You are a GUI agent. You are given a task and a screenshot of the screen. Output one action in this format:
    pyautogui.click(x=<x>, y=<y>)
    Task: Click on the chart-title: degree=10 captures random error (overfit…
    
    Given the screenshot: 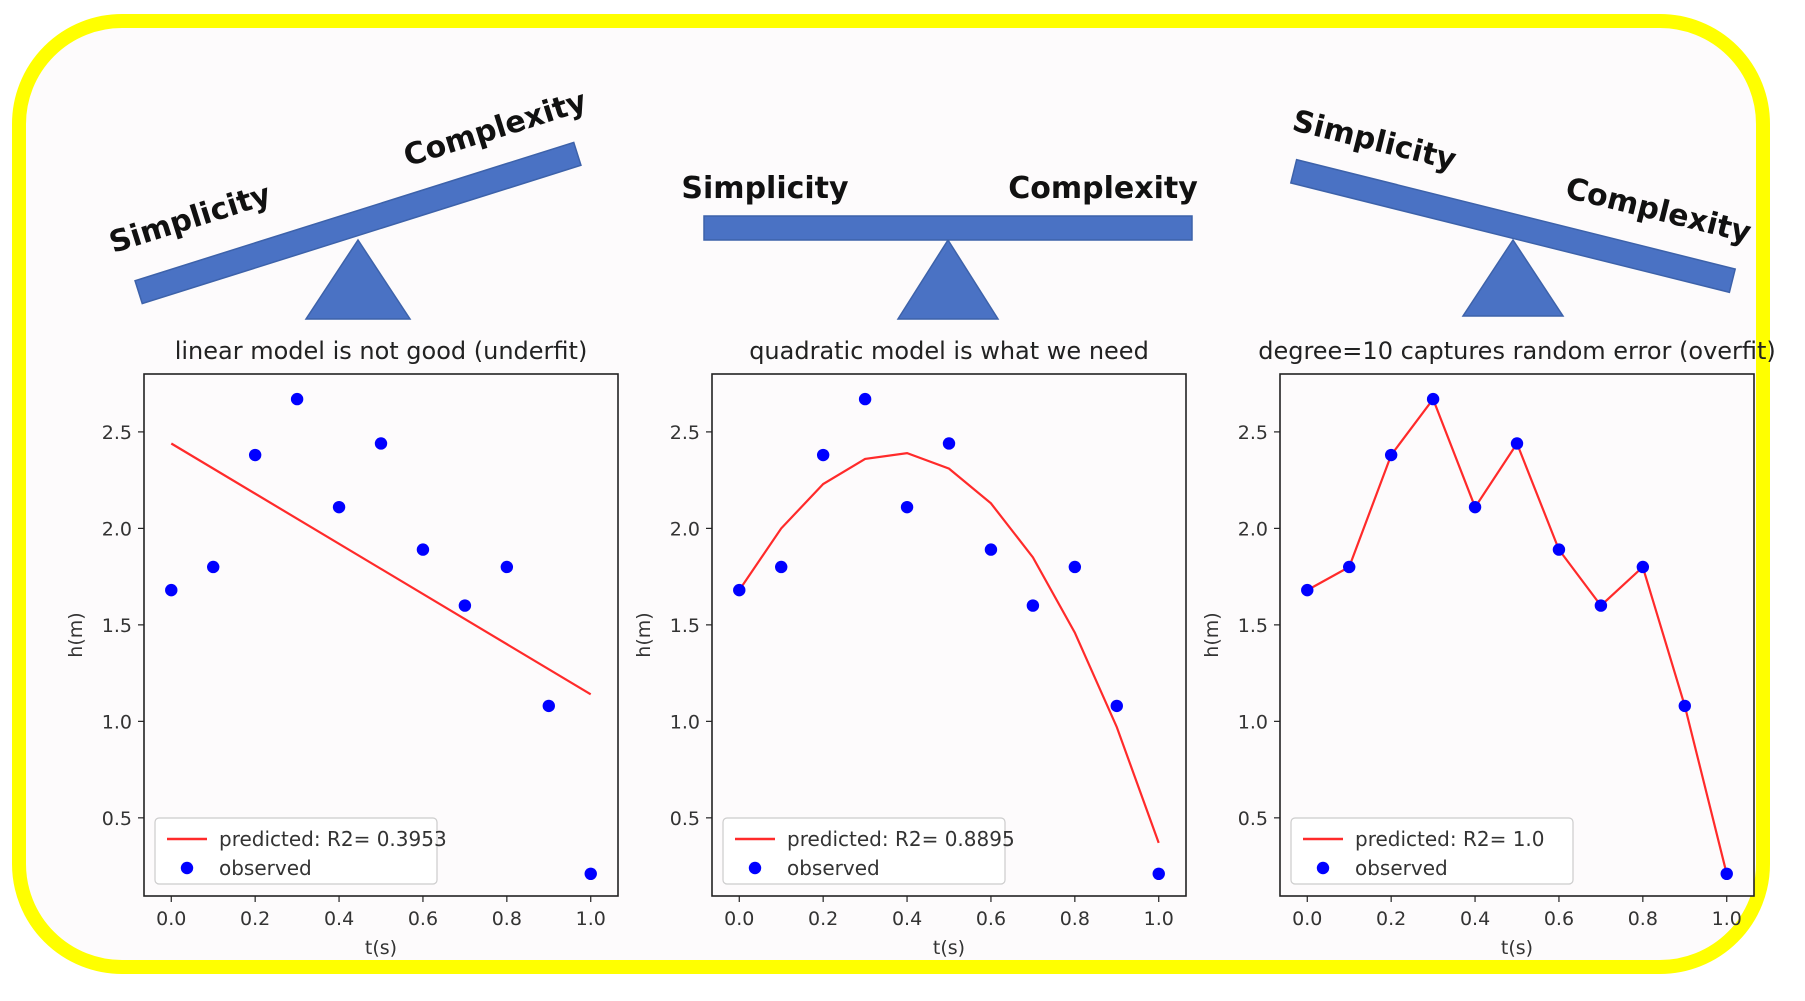 What is the action you would take?
    pyautogui.click(x=1517, y=351)
    